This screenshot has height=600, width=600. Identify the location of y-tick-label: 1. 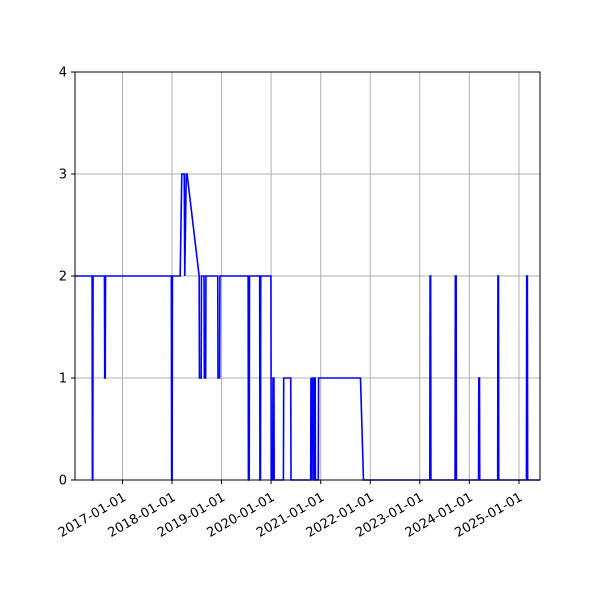
(63, 379).